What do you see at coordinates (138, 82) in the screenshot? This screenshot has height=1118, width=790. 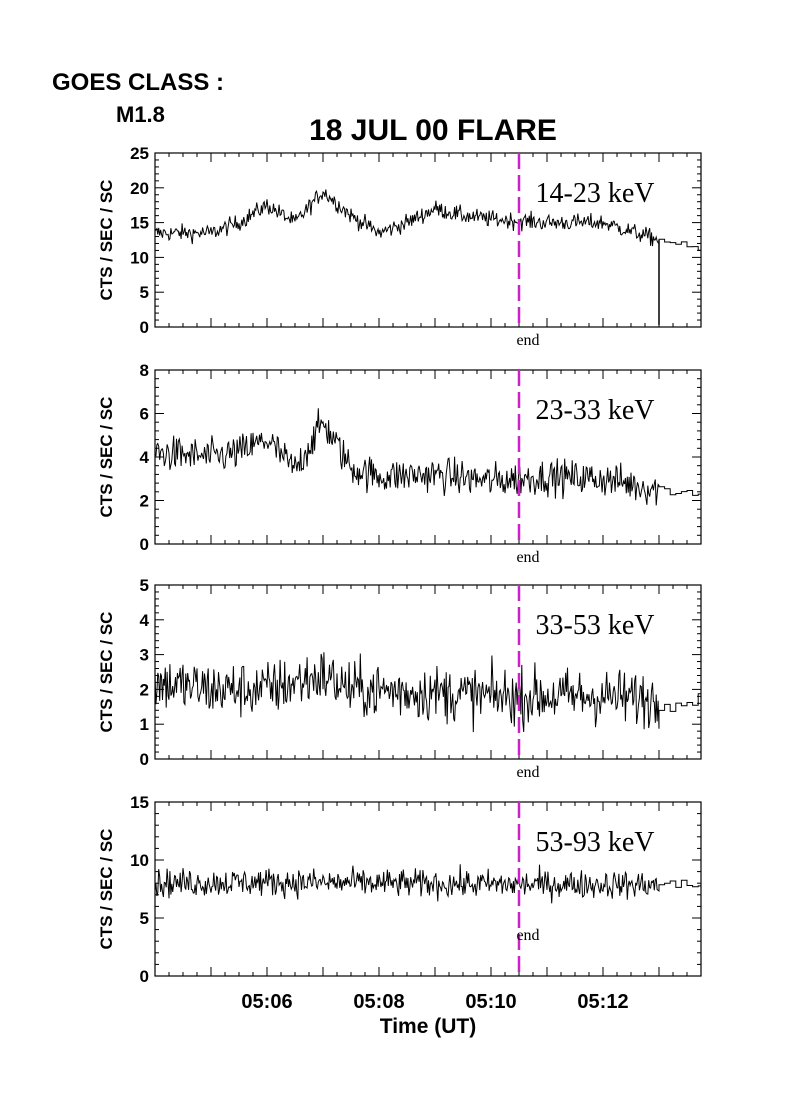 I see `goes-class-label: GOES CLASS :` at bounding box center [138, 82].